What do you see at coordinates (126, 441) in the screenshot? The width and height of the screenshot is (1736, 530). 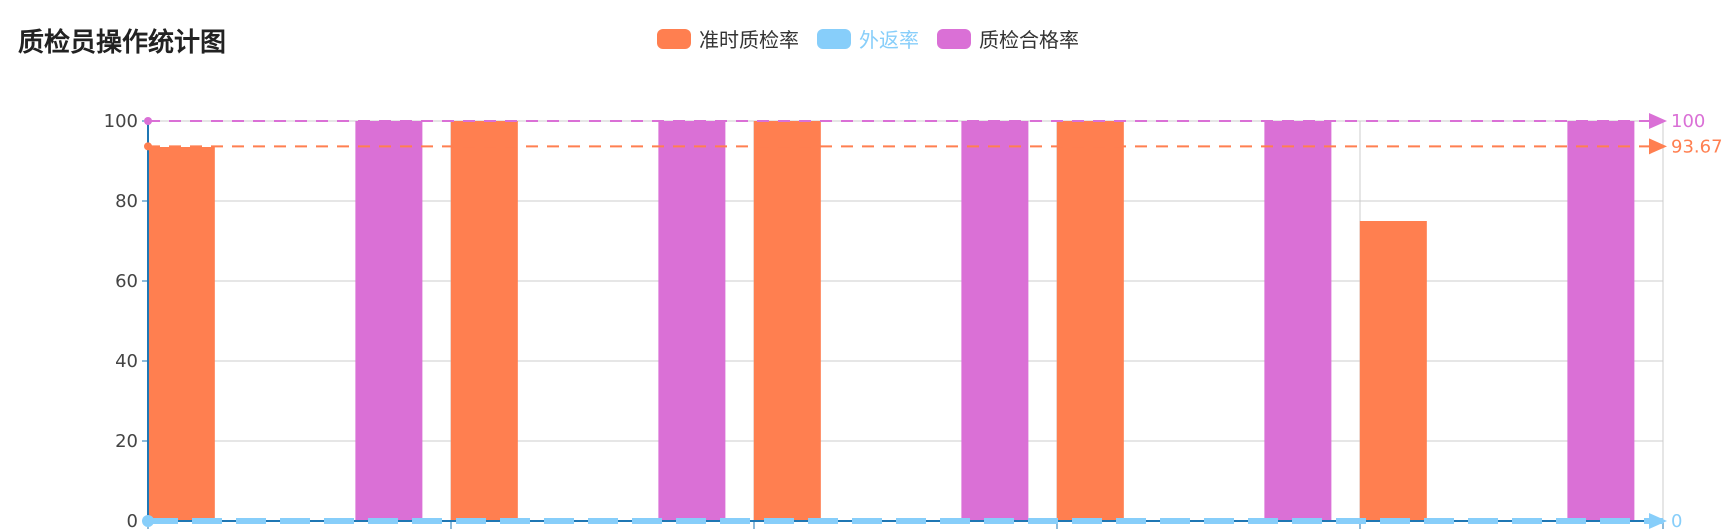 I see `y-tick-label: 20` at bounding box center [126, 441].